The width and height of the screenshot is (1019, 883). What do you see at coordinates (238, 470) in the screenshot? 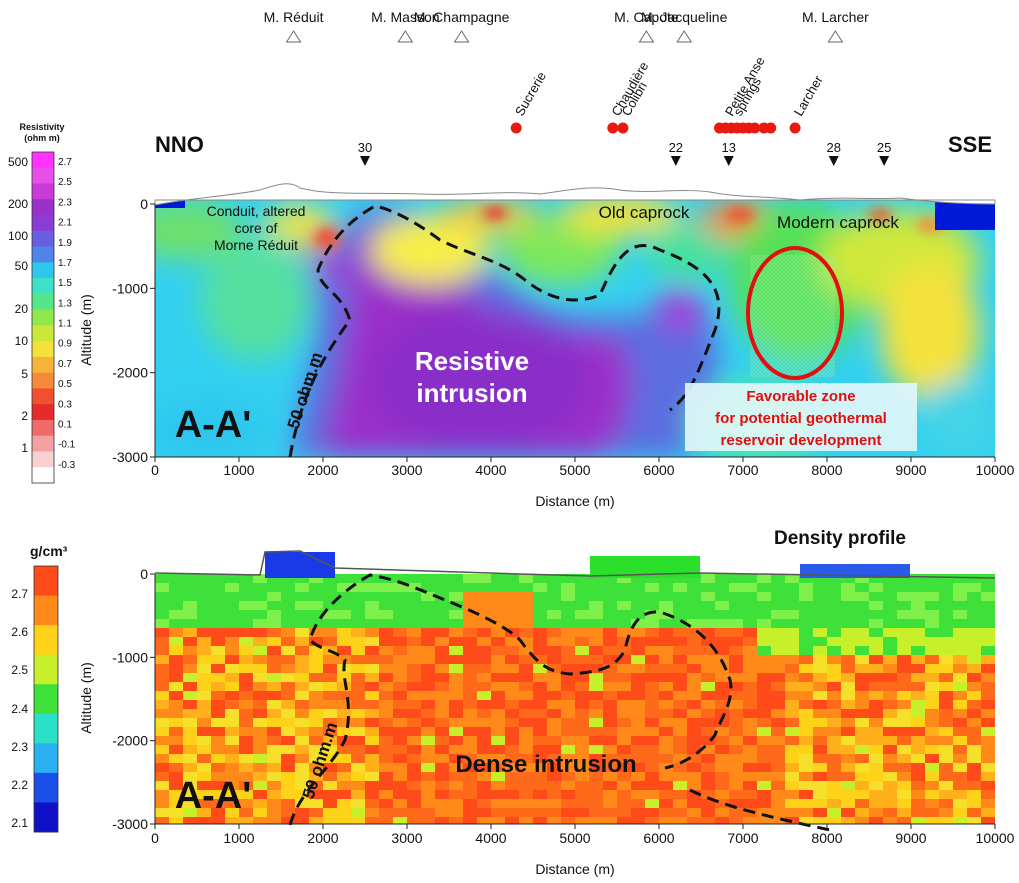
I see `x-tick-label: 1000` at bounding box center [238, 470].